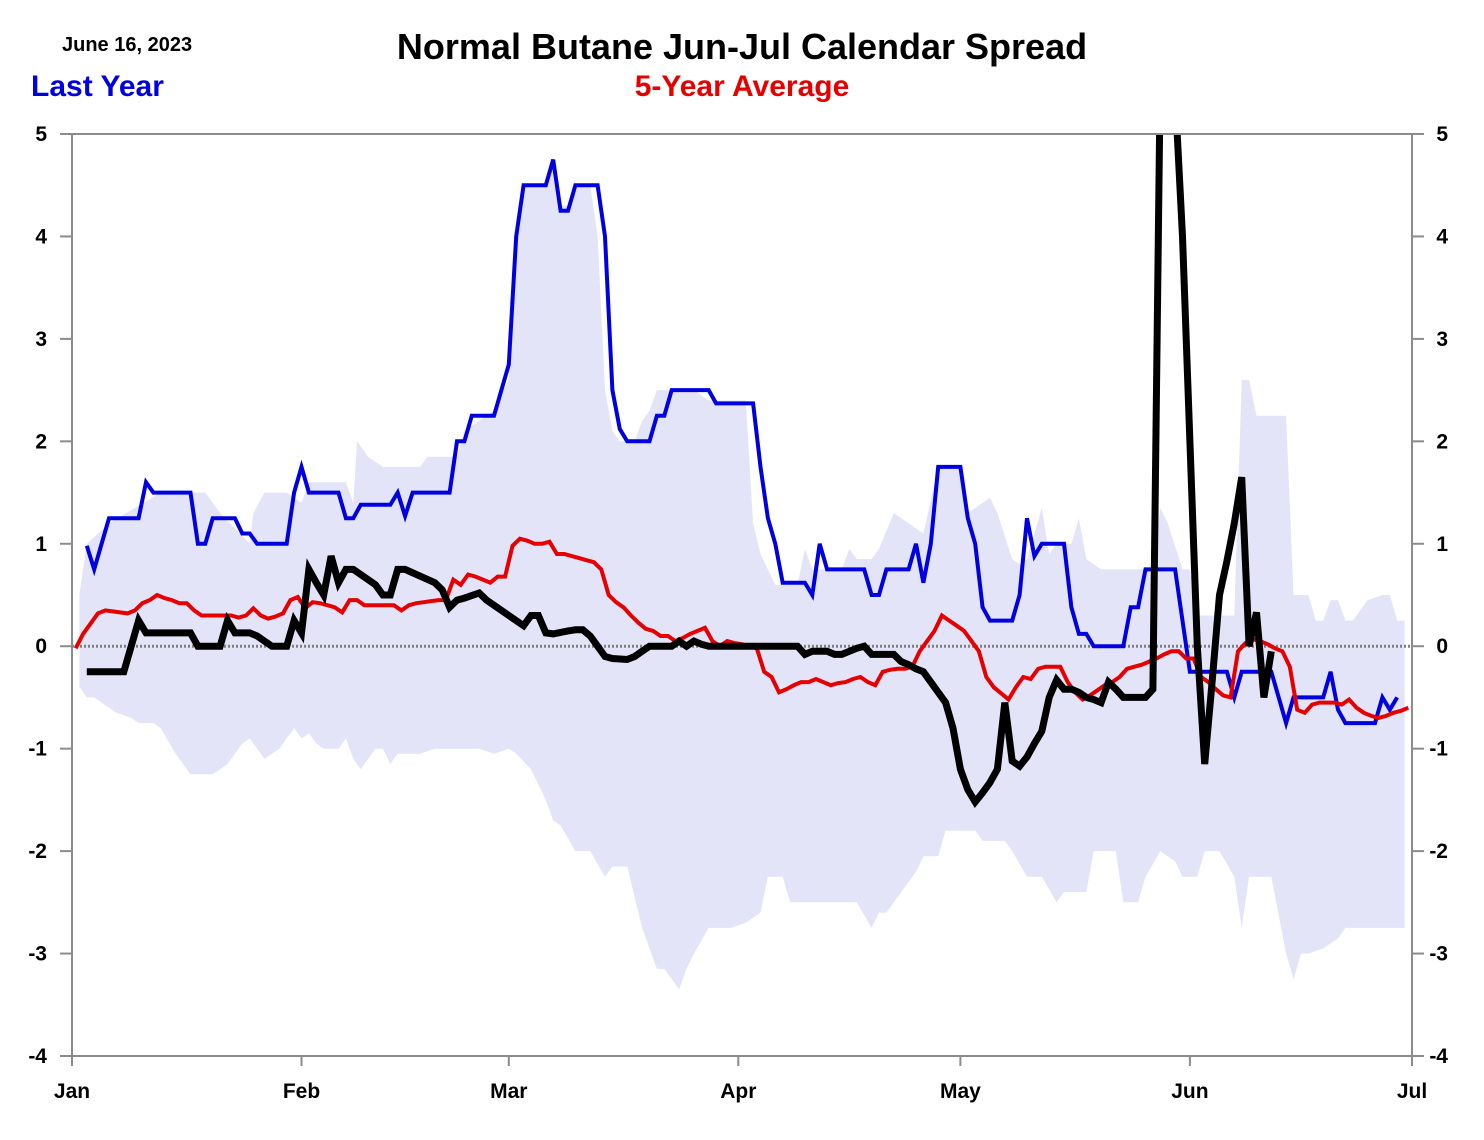  Describe the element at coordinates (1442, 441) in the screenshot. I see `y-tick-label-right: 2` at that location.